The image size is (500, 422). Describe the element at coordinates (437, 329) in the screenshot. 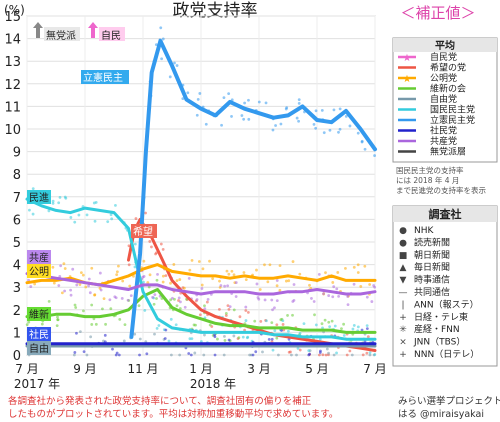

I see `surveyor-label: 産経・FNN` at that location.